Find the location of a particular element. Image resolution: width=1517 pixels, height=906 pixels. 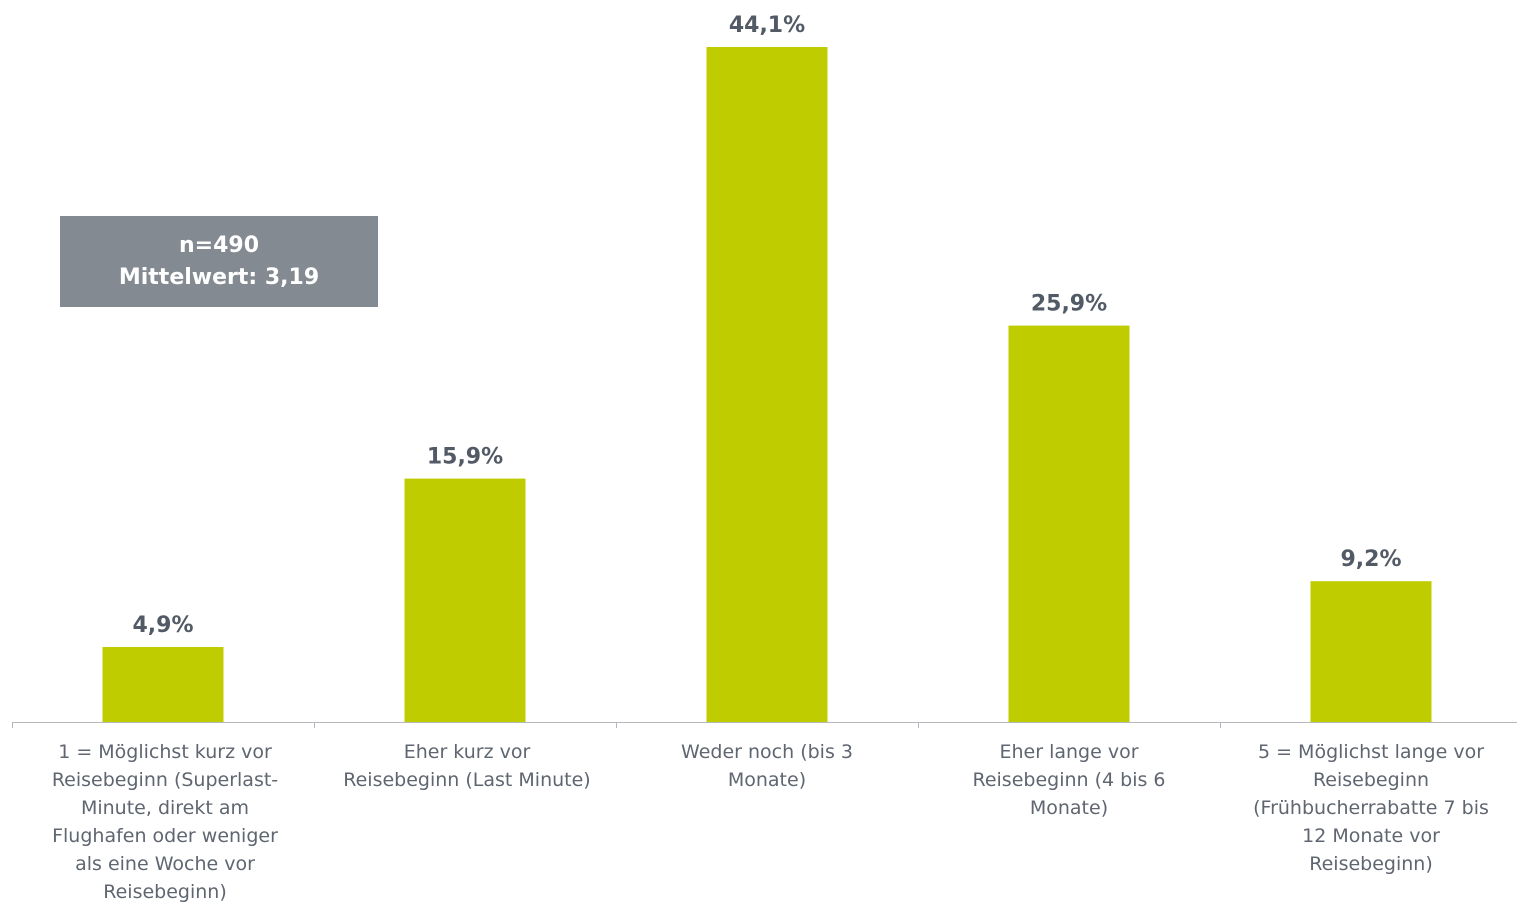

value-label-2: 15,9% is located at coordinates (465, 457).